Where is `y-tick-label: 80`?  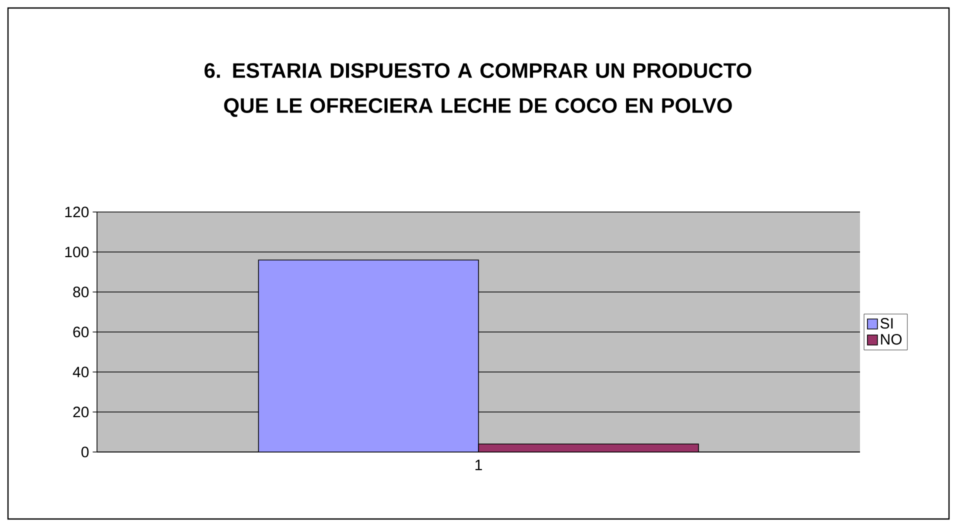
y-tick-label: 80 is located at coordinates (81, 292).